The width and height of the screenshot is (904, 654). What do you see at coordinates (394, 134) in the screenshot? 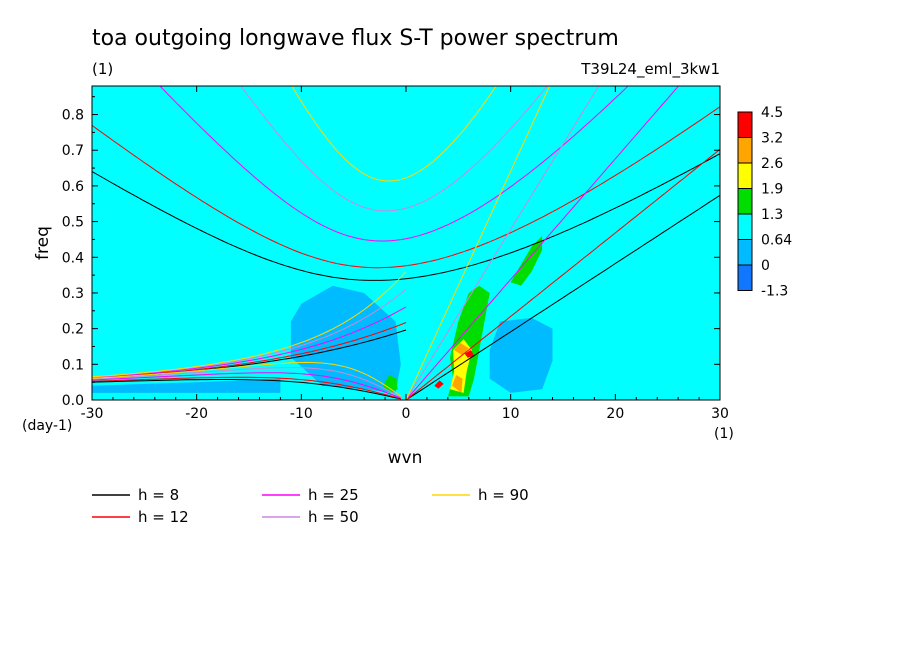
I see `ig-curve-h90` at bounding box center [394, 134].